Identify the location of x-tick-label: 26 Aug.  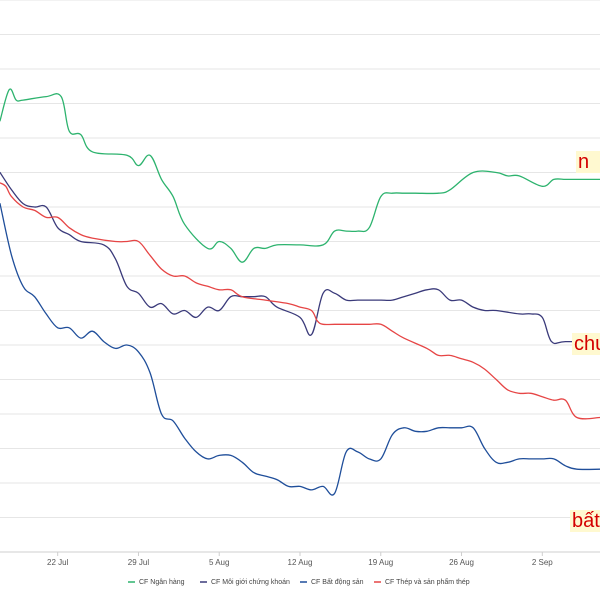
(461, 562).